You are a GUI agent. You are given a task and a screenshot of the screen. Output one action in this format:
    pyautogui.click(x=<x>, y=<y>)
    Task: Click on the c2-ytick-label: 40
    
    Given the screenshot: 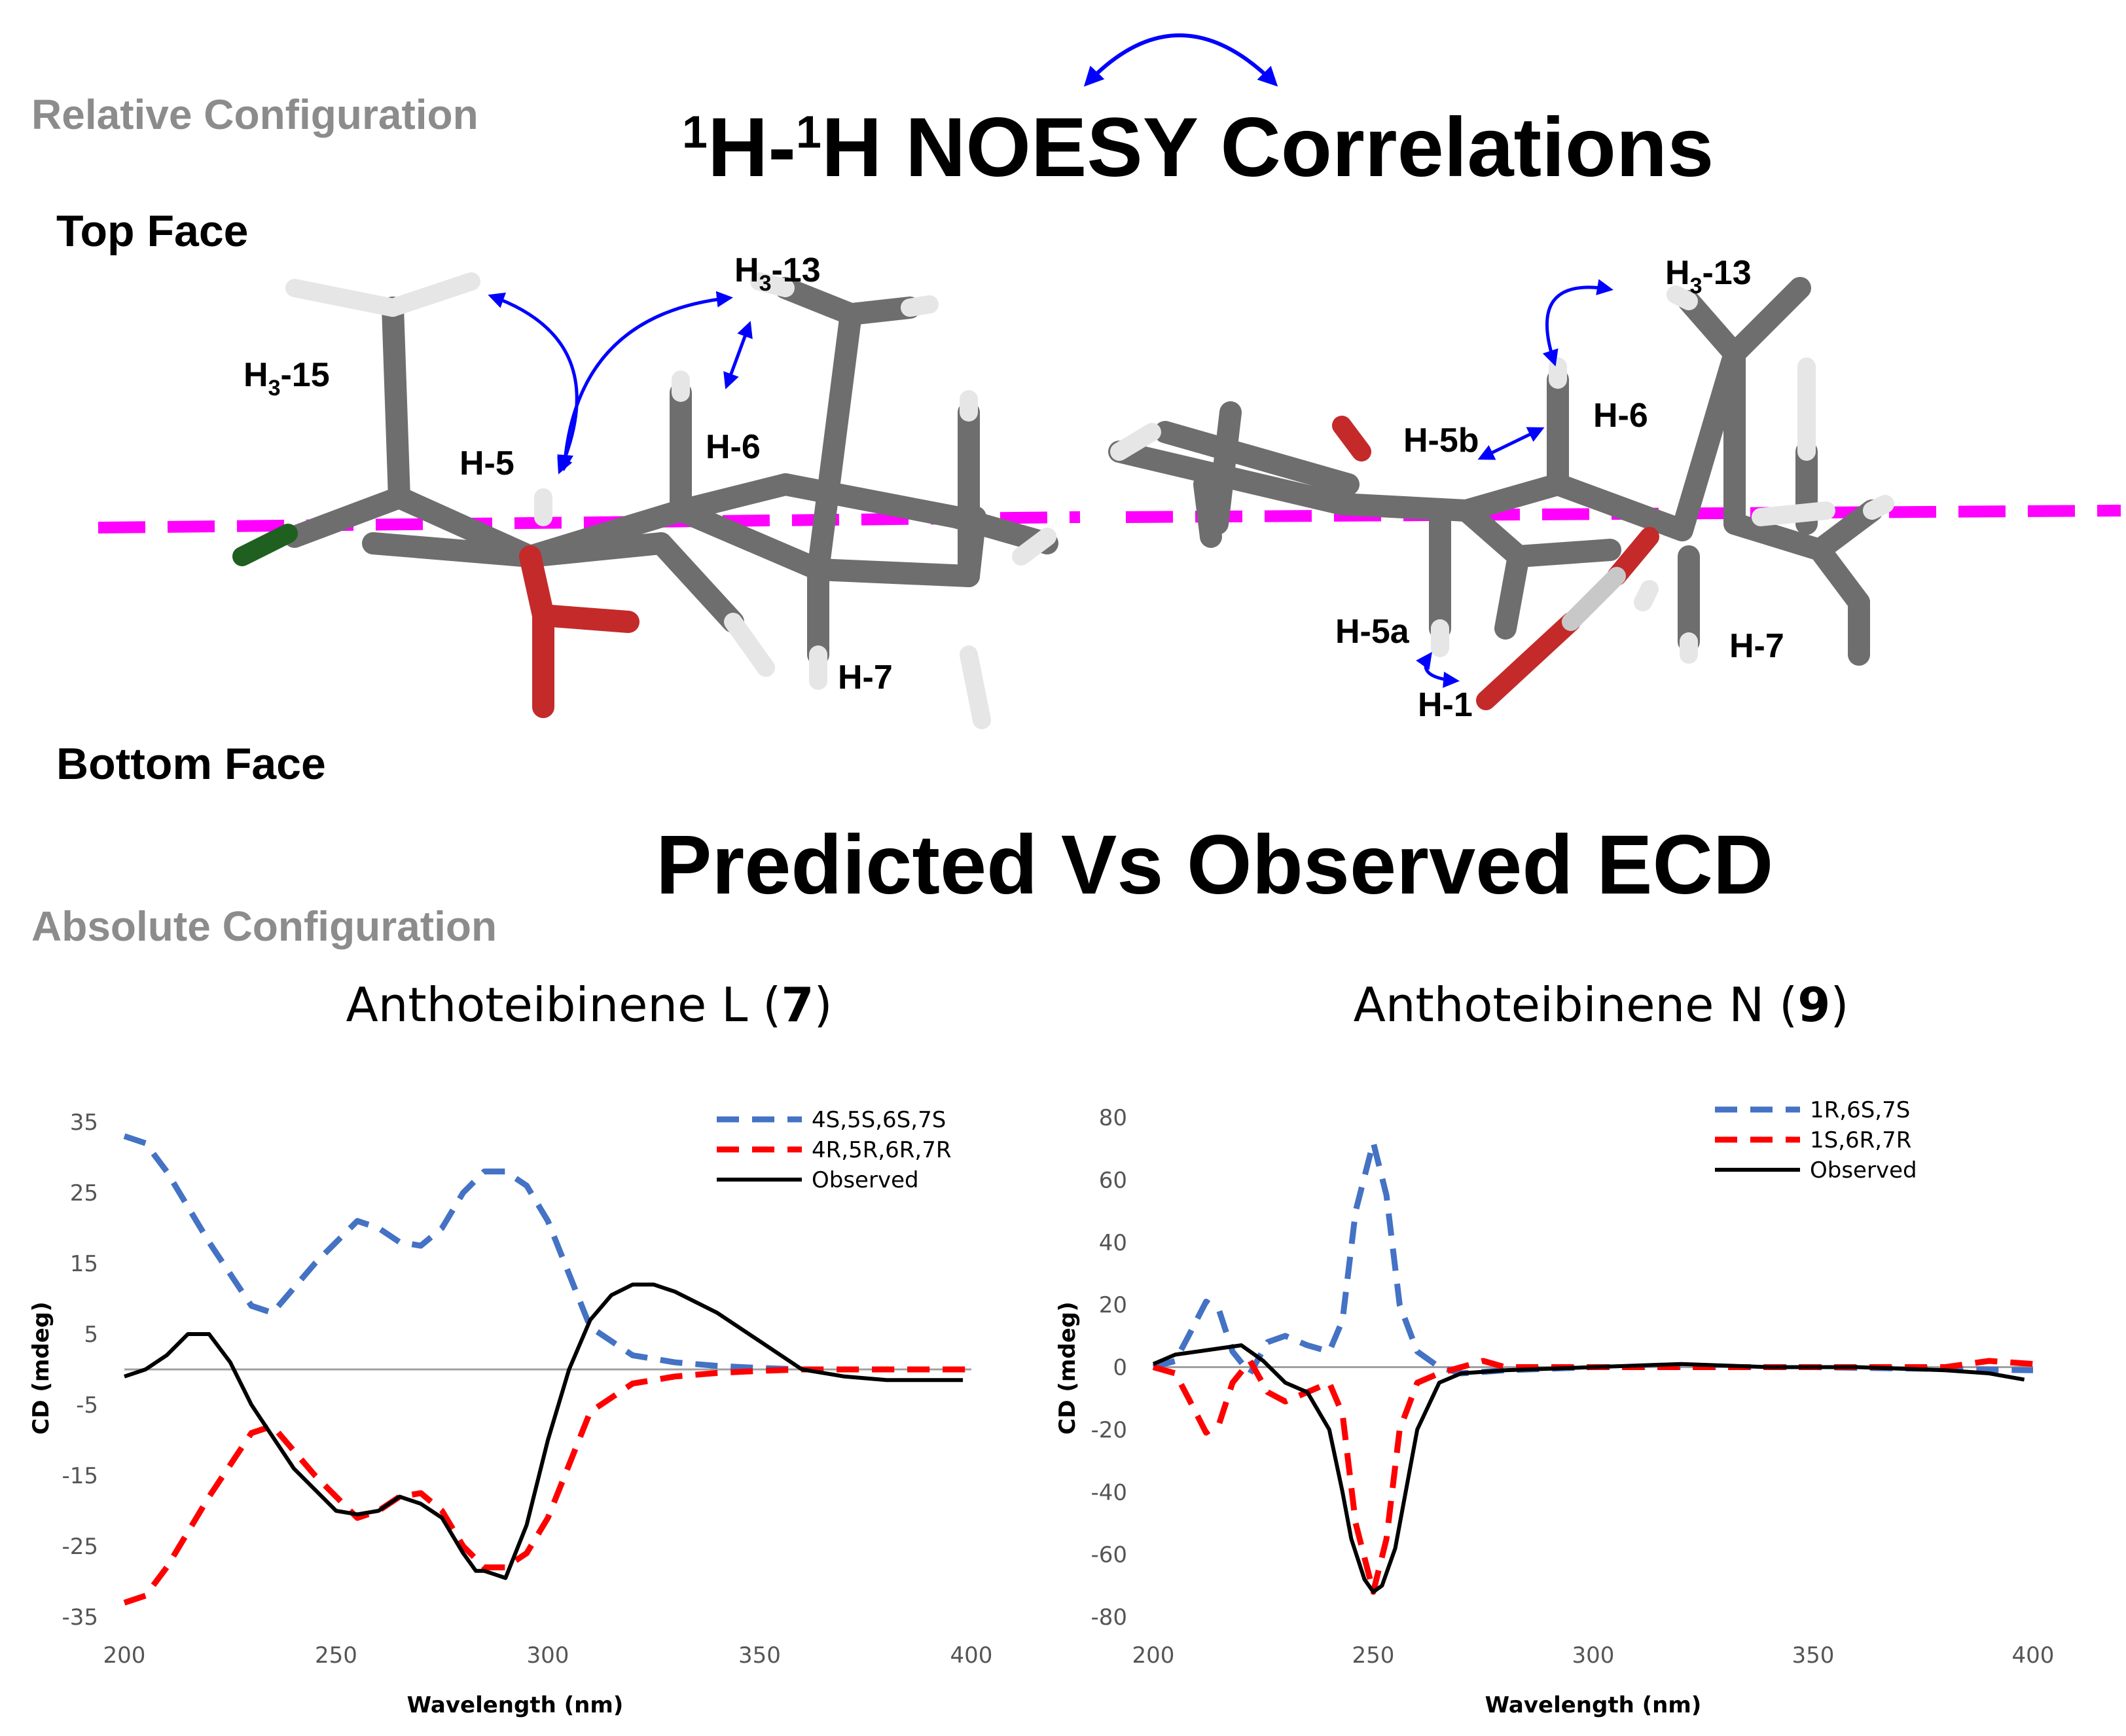 What is the action you would take?
    pyautogui.click(x=1113, y=1243)
    